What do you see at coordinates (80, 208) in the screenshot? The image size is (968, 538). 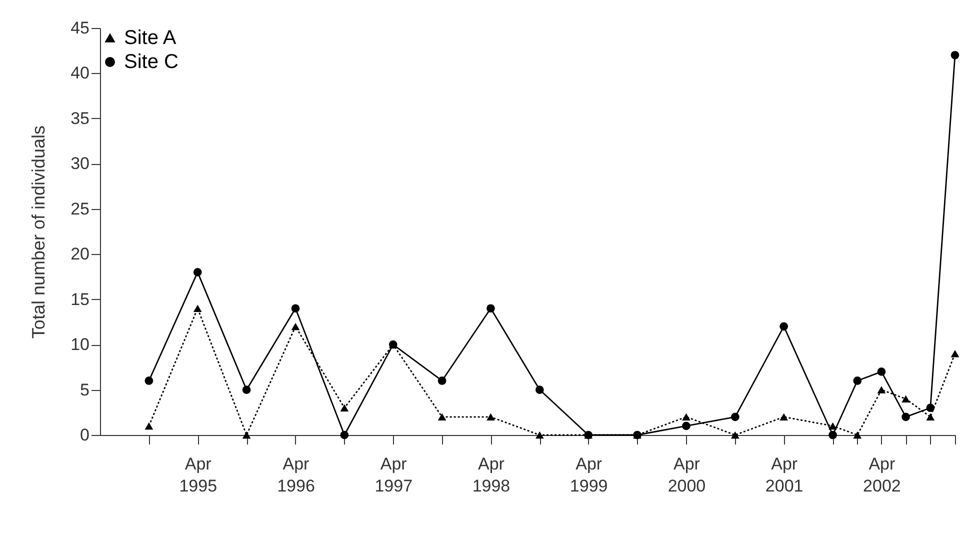 I see `y-tick-label: 25` at bounding box center [80, 208].